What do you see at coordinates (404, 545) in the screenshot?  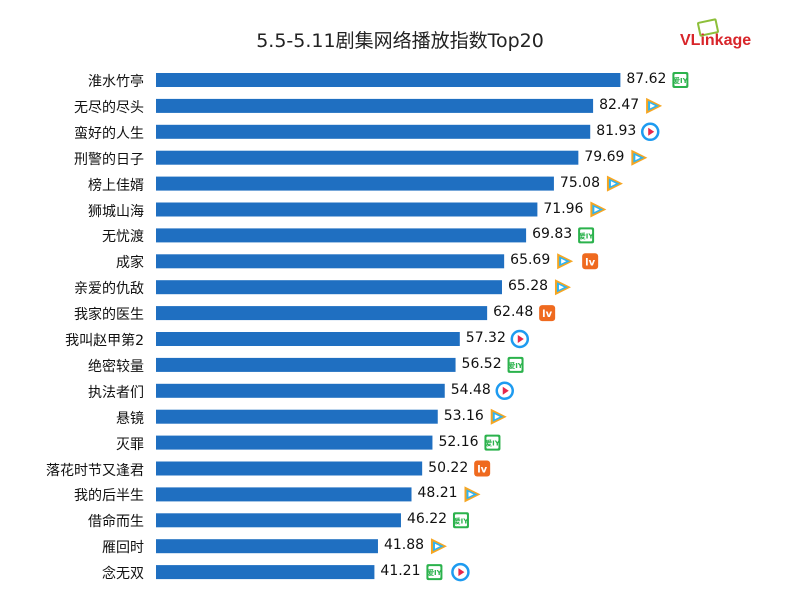 I see `value-label: 41.88` at bounding box center [404, 545].